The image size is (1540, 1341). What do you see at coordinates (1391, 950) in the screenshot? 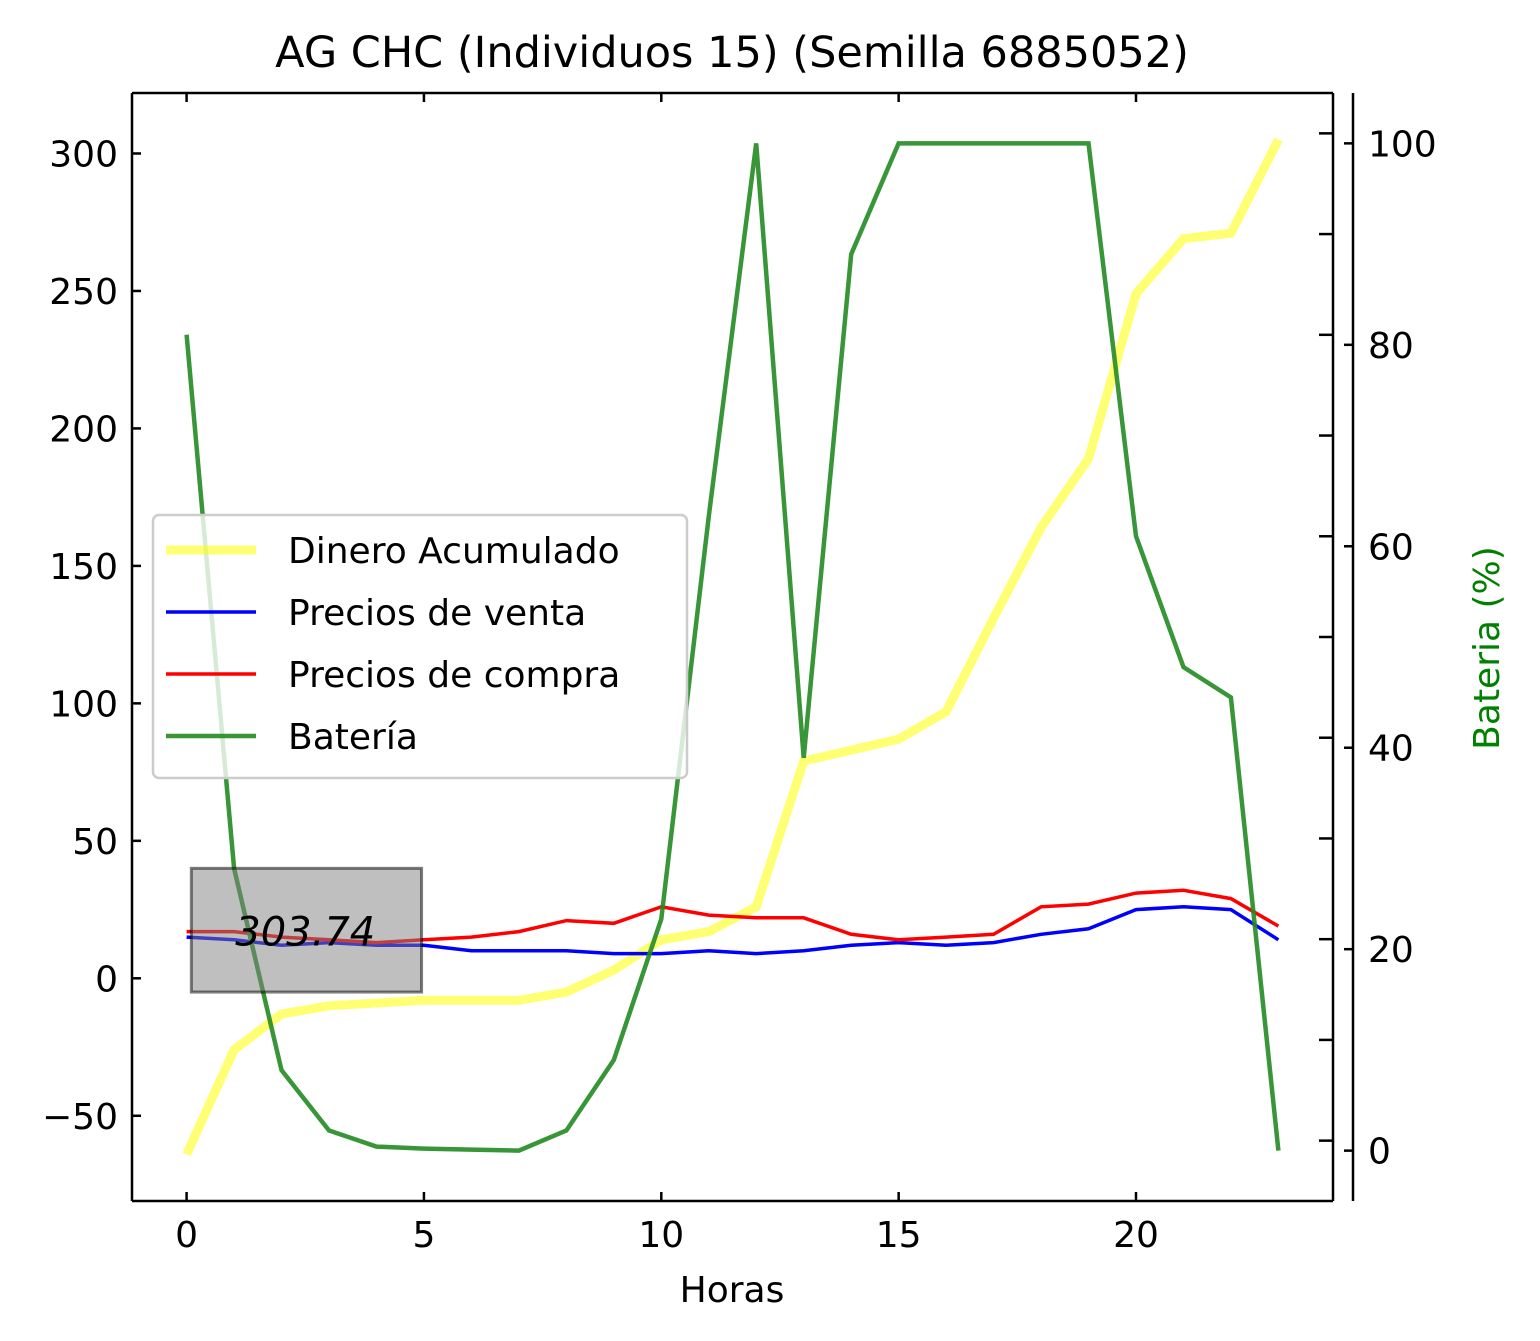
I see `y2-tick-label: 20` at bounding box center [1391, 950].